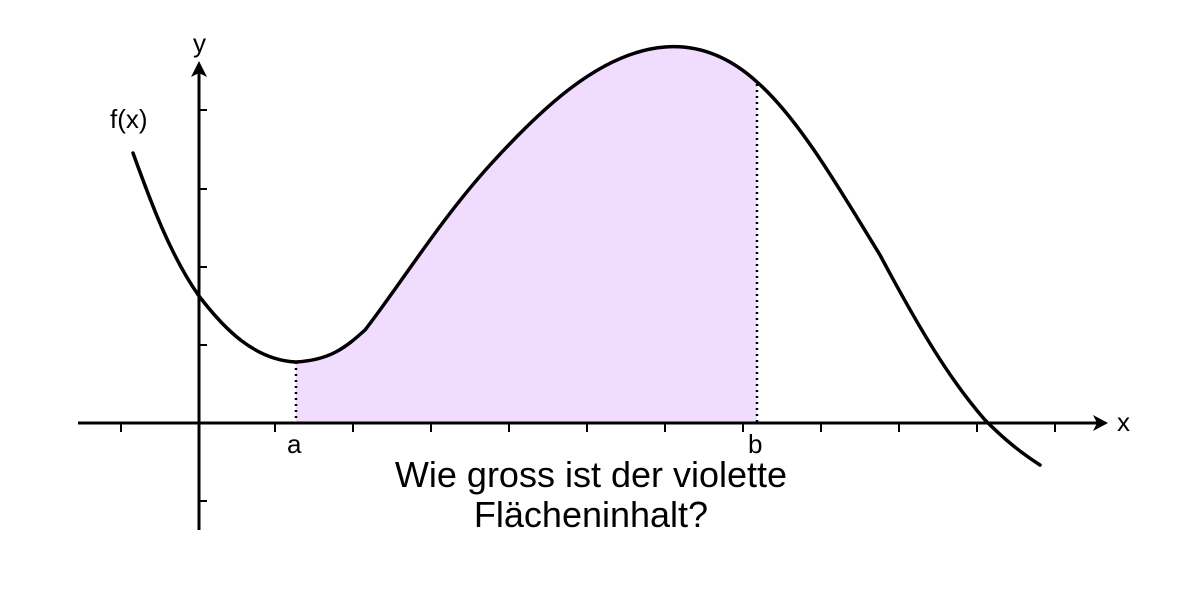 Image resolution: width=1182 pixels, height=591 pixels. Describe the element at coordinates (755, 444) in the screenshot. I see `upper-bound-label: b` at that location.